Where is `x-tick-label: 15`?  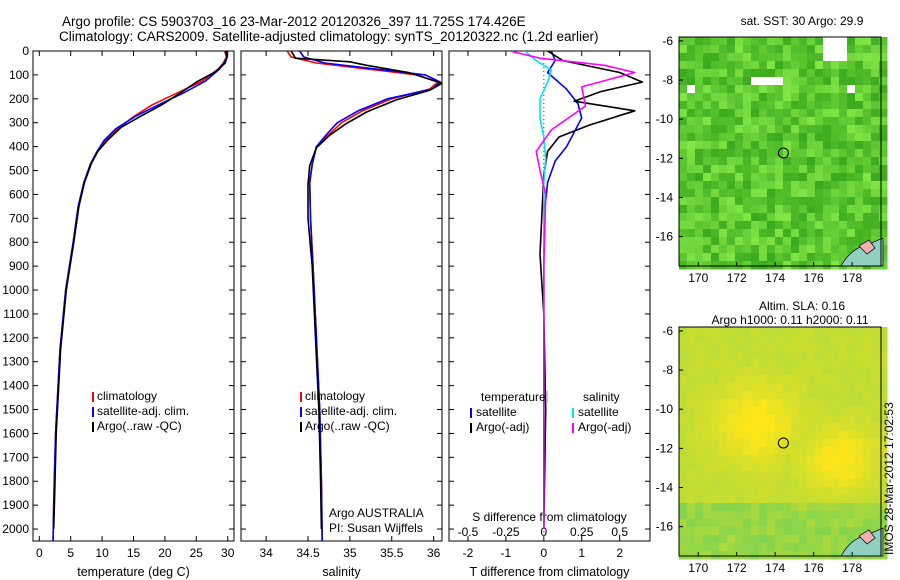
x-tick-label: 15 is located at coordinates (134, 553).